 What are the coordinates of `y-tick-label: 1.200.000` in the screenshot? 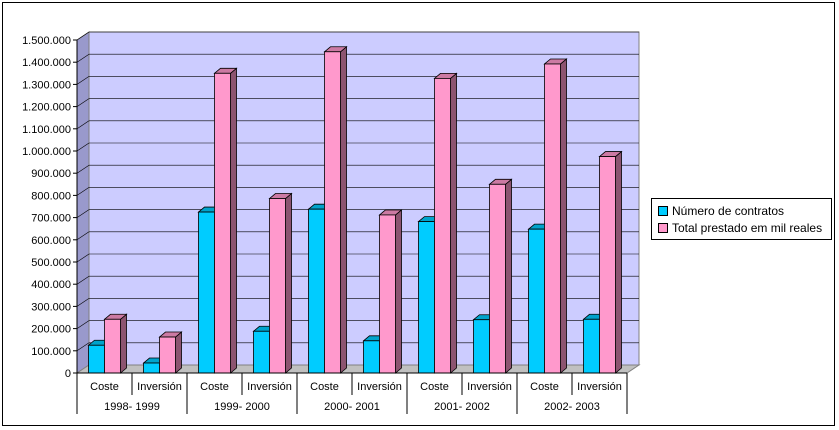 It's located at (46, 108).